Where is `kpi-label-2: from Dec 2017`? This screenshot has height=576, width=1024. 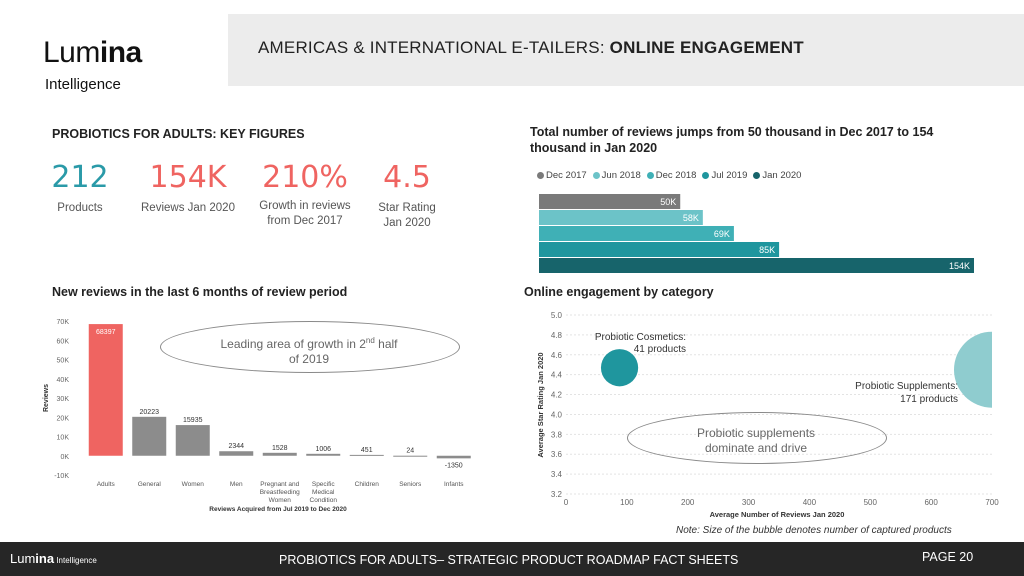
kpi-label-2: from Dec 2017 is located at coordinates (305, 221).